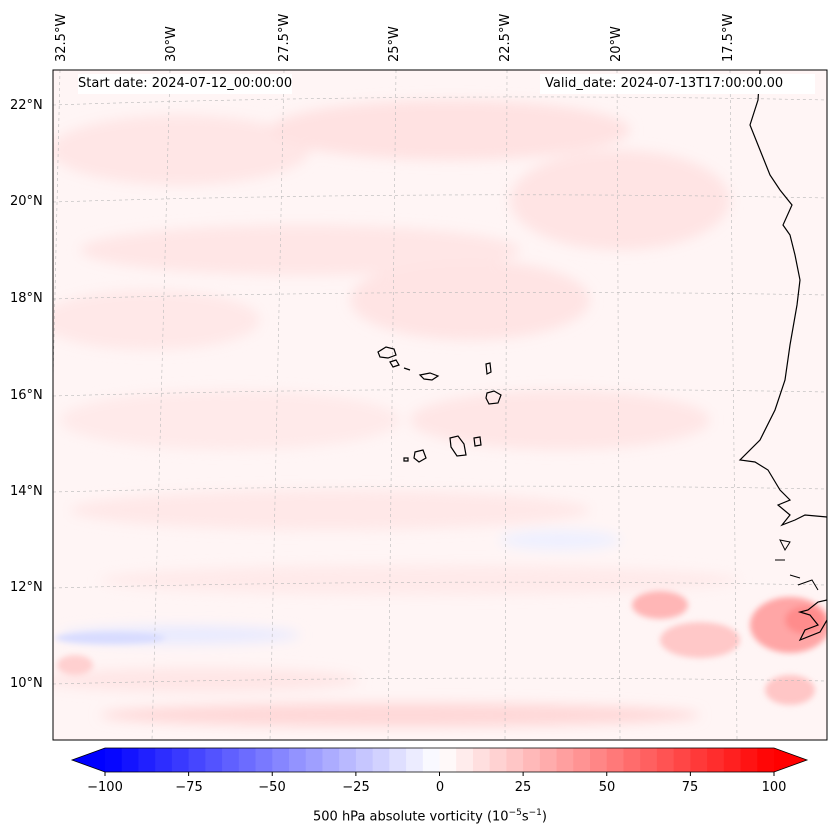 The image size is (837, 839). What do you see at coordinates (394, 44) in the screenshot?
I see `lon-label-25w: 25°W` at bounding box center [394, 44].